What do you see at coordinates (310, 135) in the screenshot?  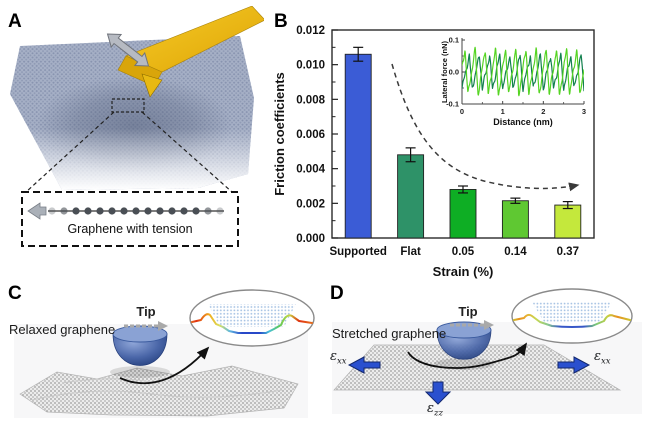 I see `y-tick-label: 0.006` at bounding box center [310, 135].